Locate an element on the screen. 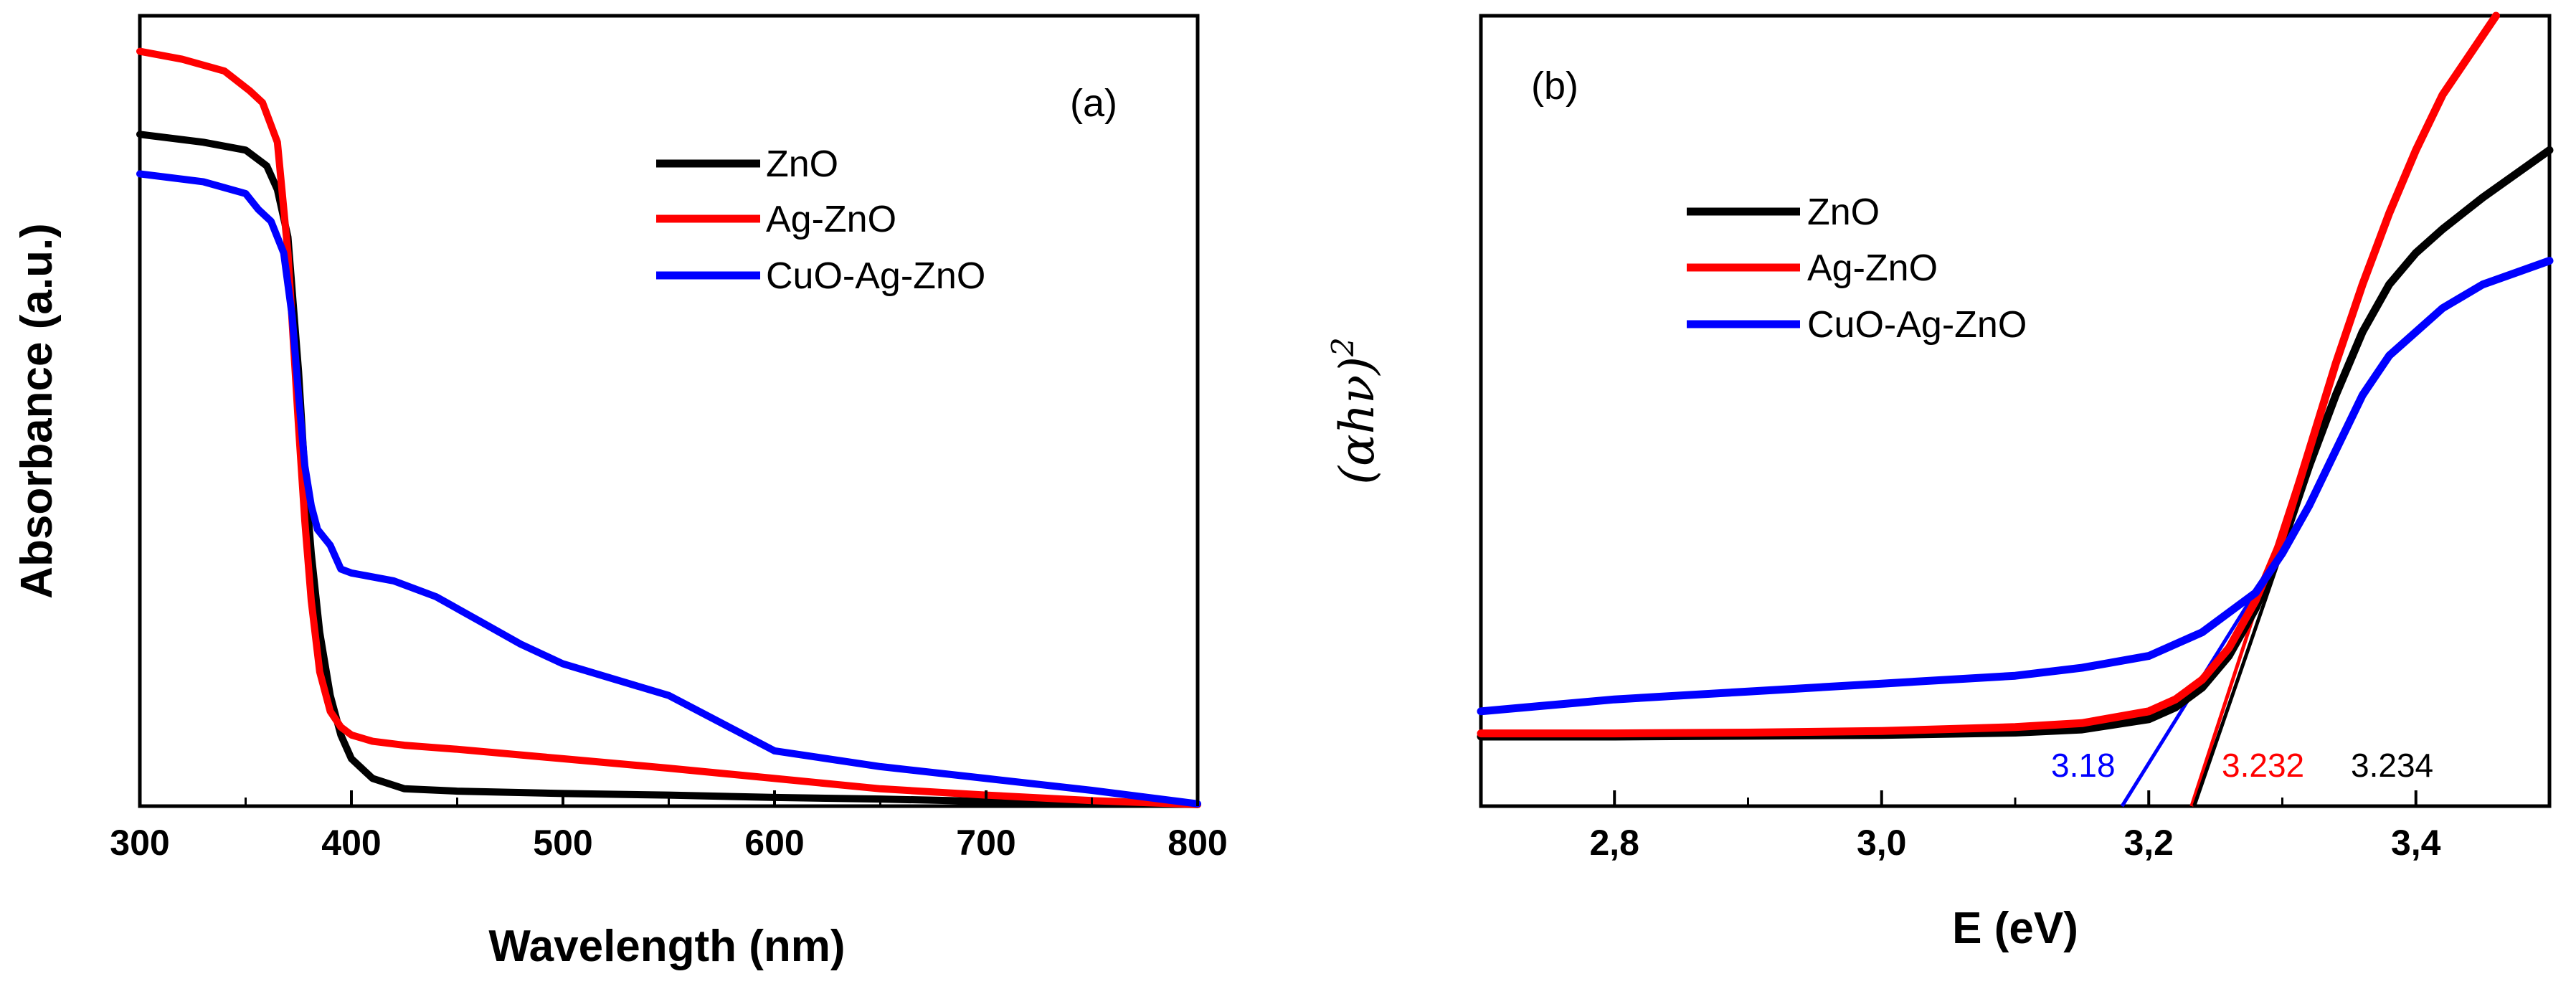  legend-a-label-ag-zno: Ag-ZnO is located at coordinates (831, 219).